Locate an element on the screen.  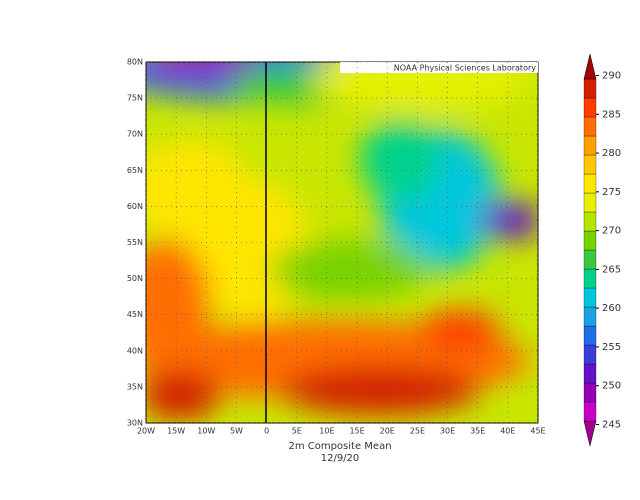
lat-label: 45N is located at coordinates (135, 314).